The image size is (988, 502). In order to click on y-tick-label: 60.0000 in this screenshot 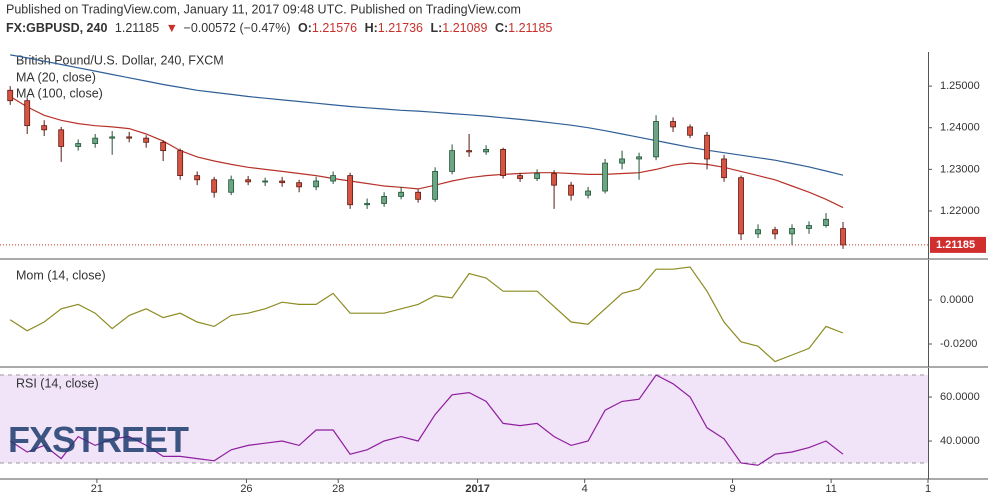, I will do `click(960, 397)`.